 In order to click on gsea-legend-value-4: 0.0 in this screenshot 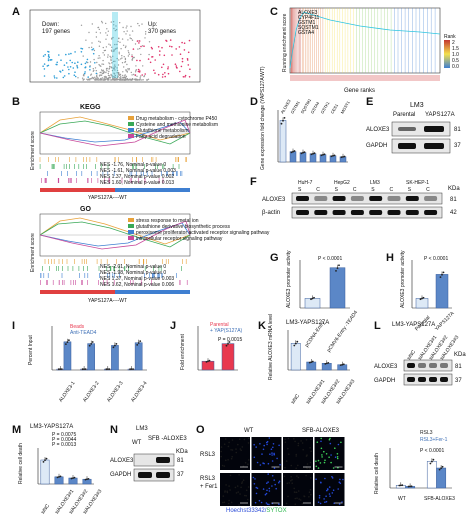, I will do `click(455, 67)`.